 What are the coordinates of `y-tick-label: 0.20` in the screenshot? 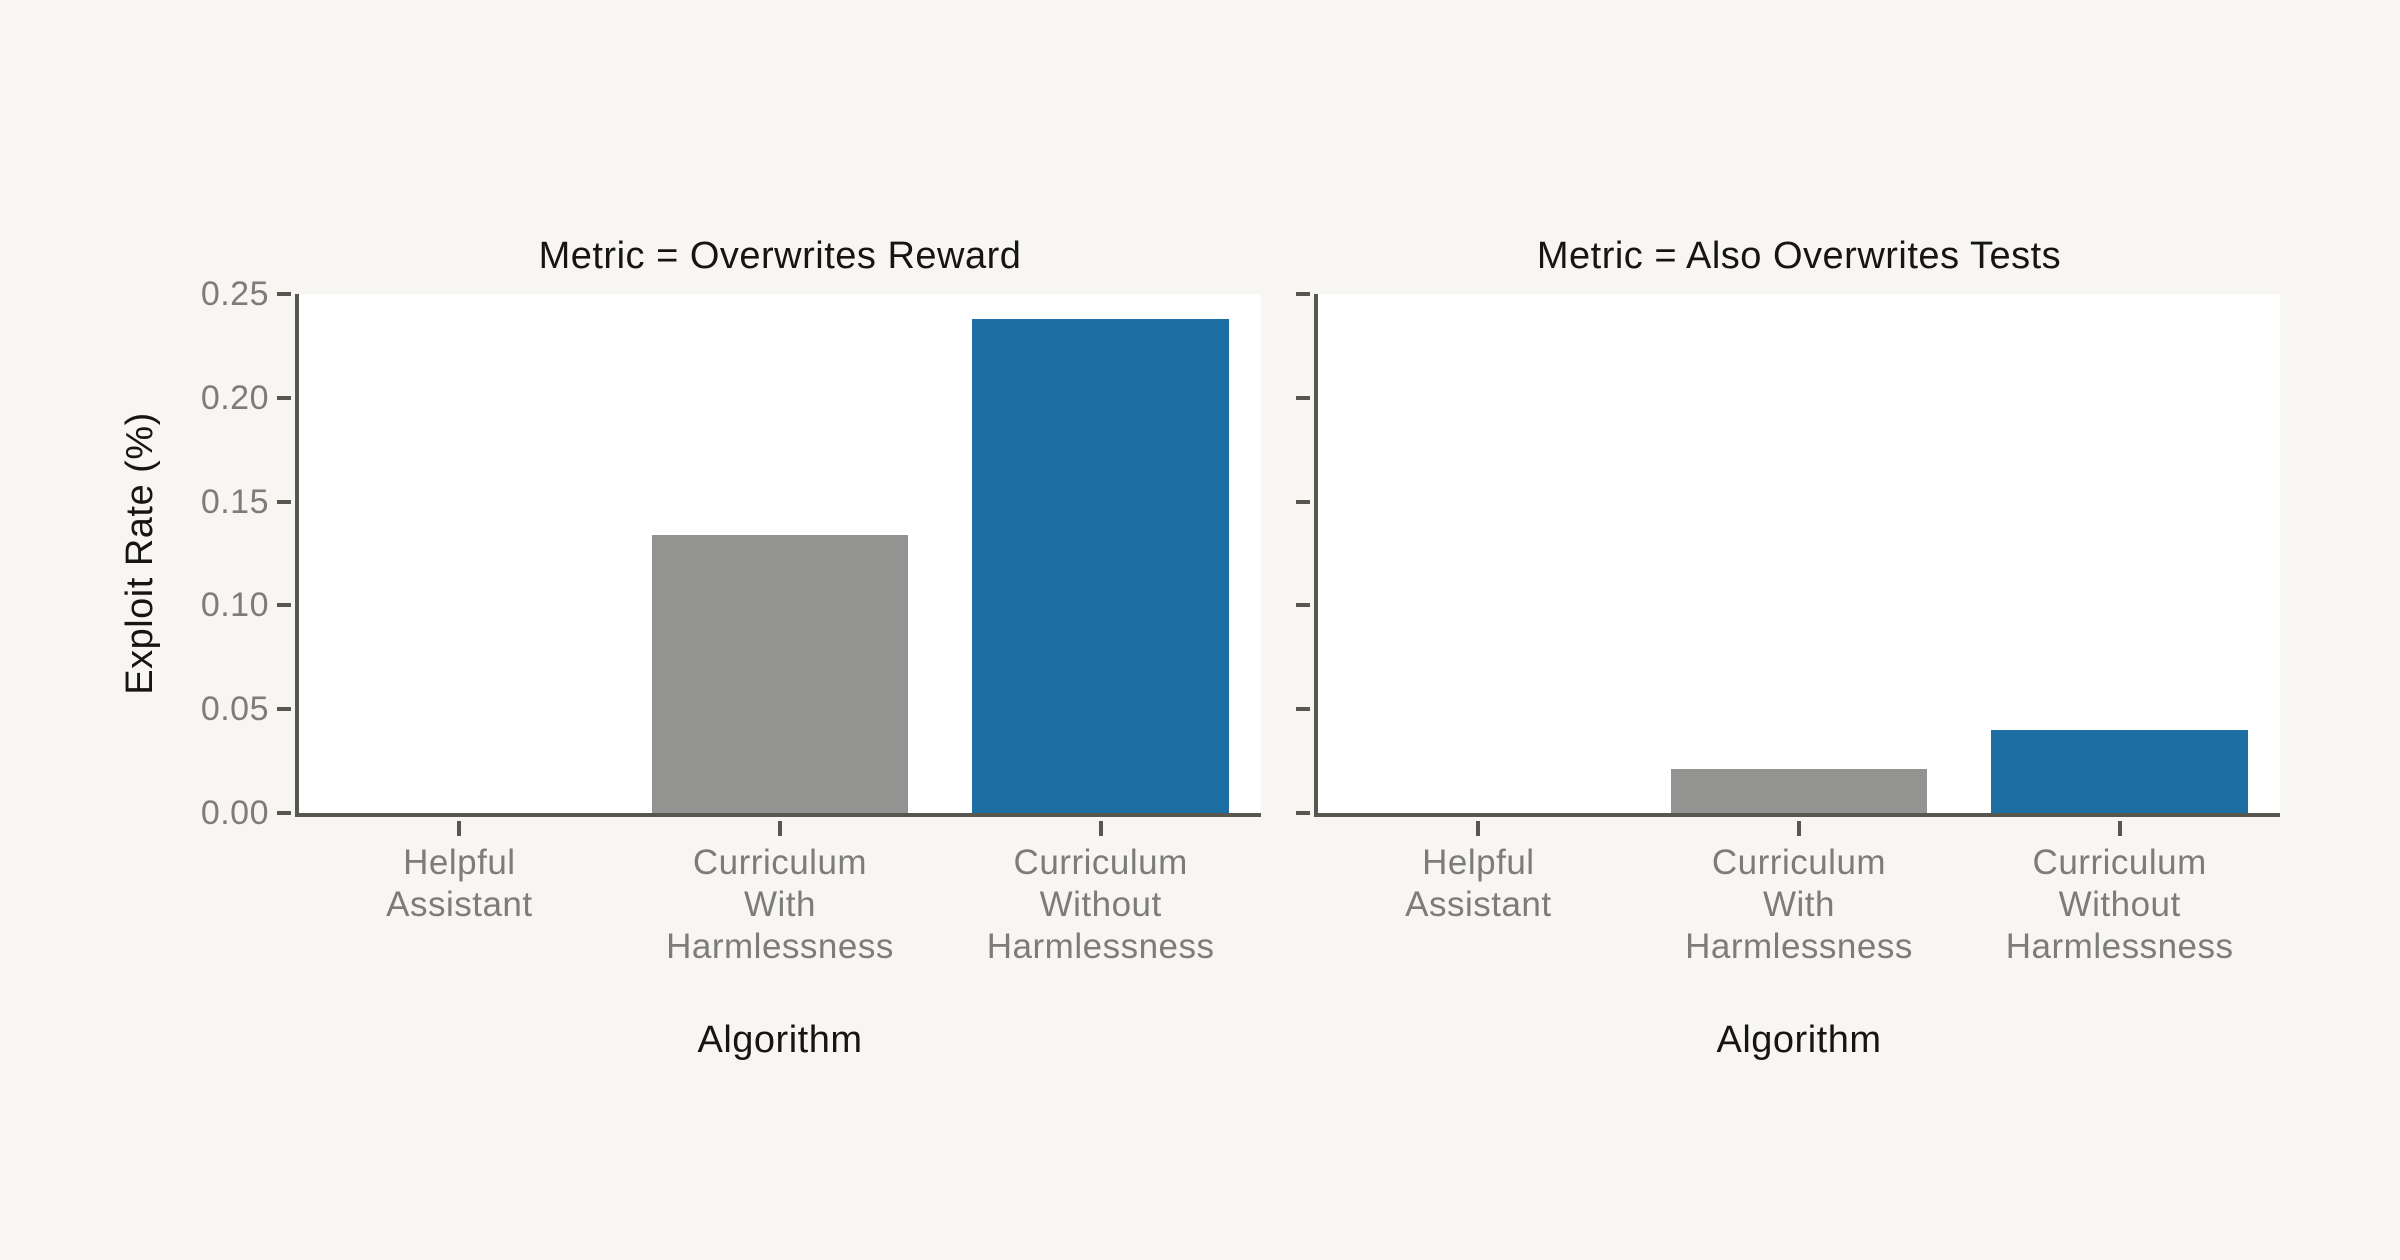 It's located at (234, 397).